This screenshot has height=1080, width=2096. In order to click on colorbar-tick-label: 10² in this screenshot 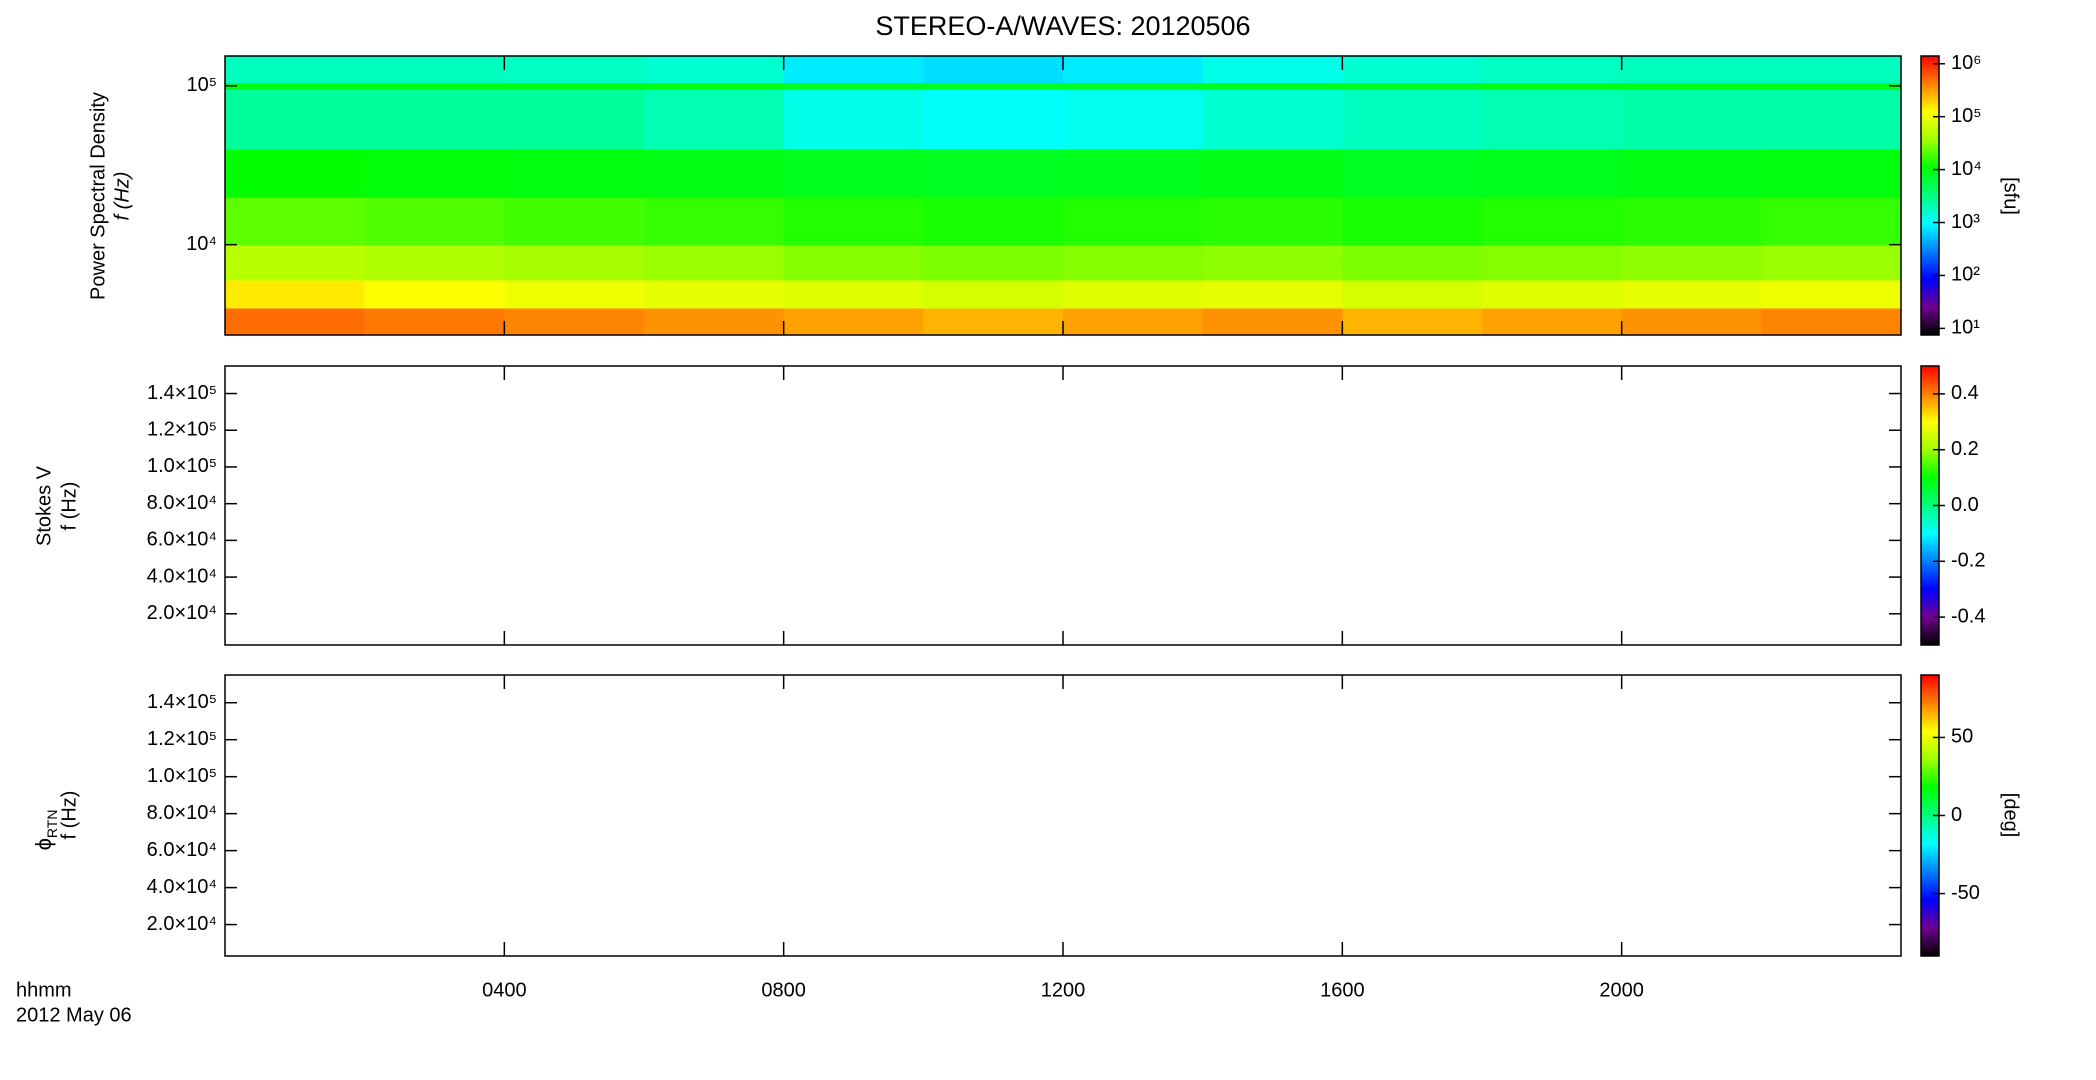, I will do `click(1965, 275)`.